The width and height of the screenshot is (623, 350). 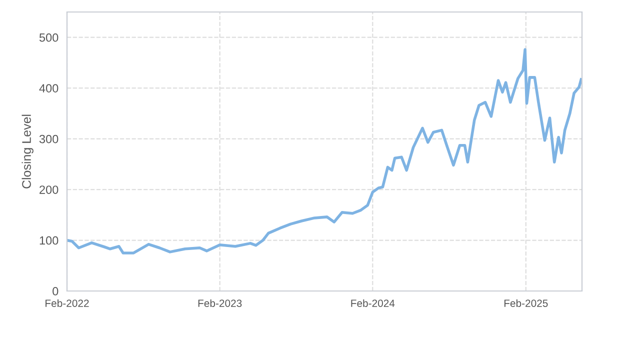 I want to click on y-tick-label: 500, so click(x=48, y=37).